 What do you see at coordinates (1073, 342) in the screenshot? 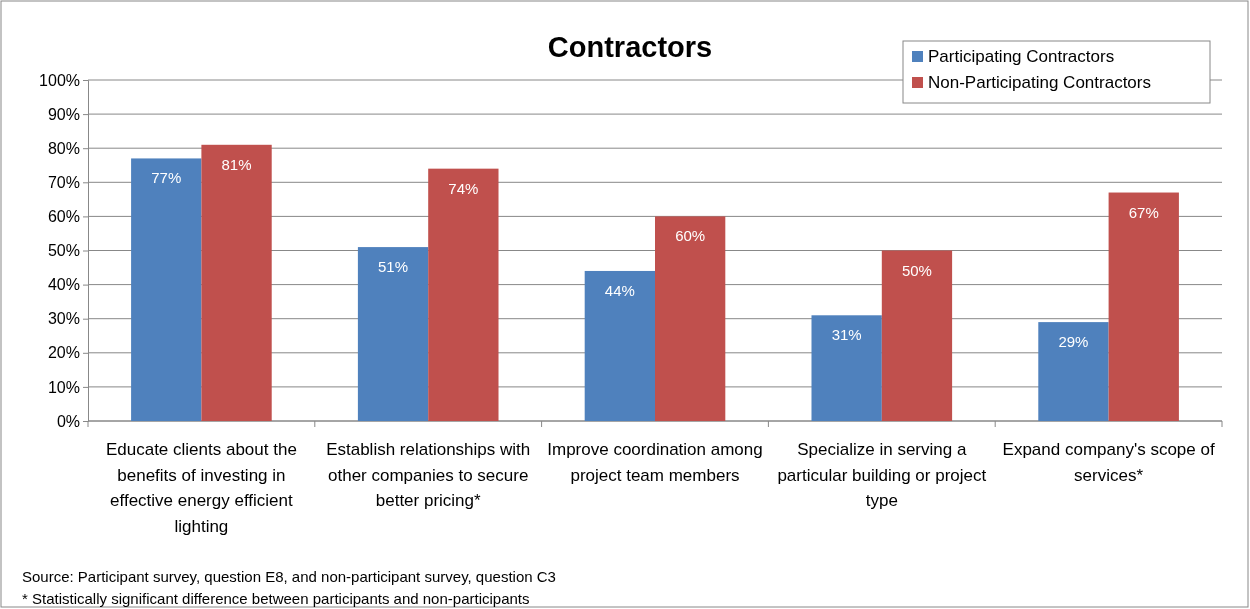
I see `data-label: 29%` at bounding box center [1073, 342].